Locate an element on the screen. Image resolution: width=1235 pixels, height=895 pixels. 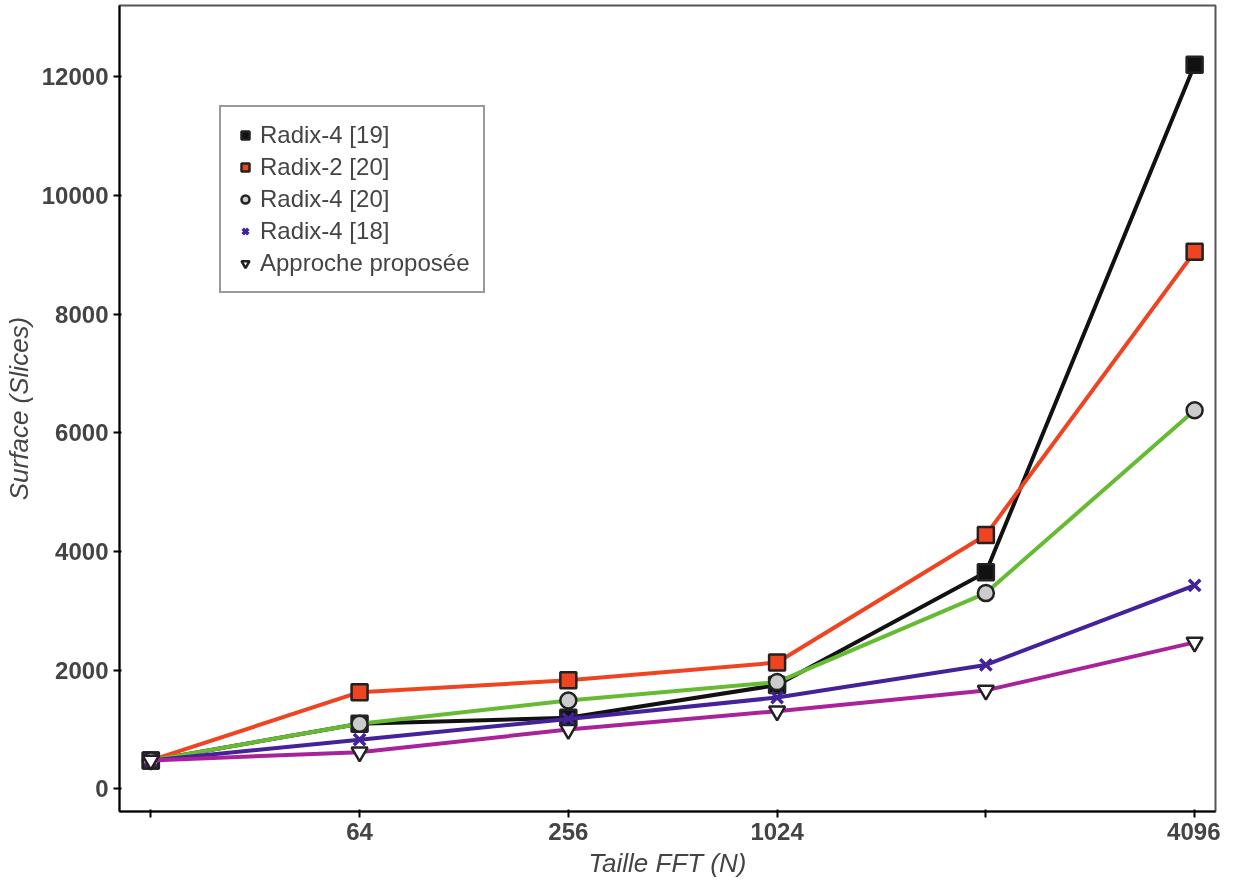
x-axis-title: Taille FFT (N) is located at coordinates (667, 862).